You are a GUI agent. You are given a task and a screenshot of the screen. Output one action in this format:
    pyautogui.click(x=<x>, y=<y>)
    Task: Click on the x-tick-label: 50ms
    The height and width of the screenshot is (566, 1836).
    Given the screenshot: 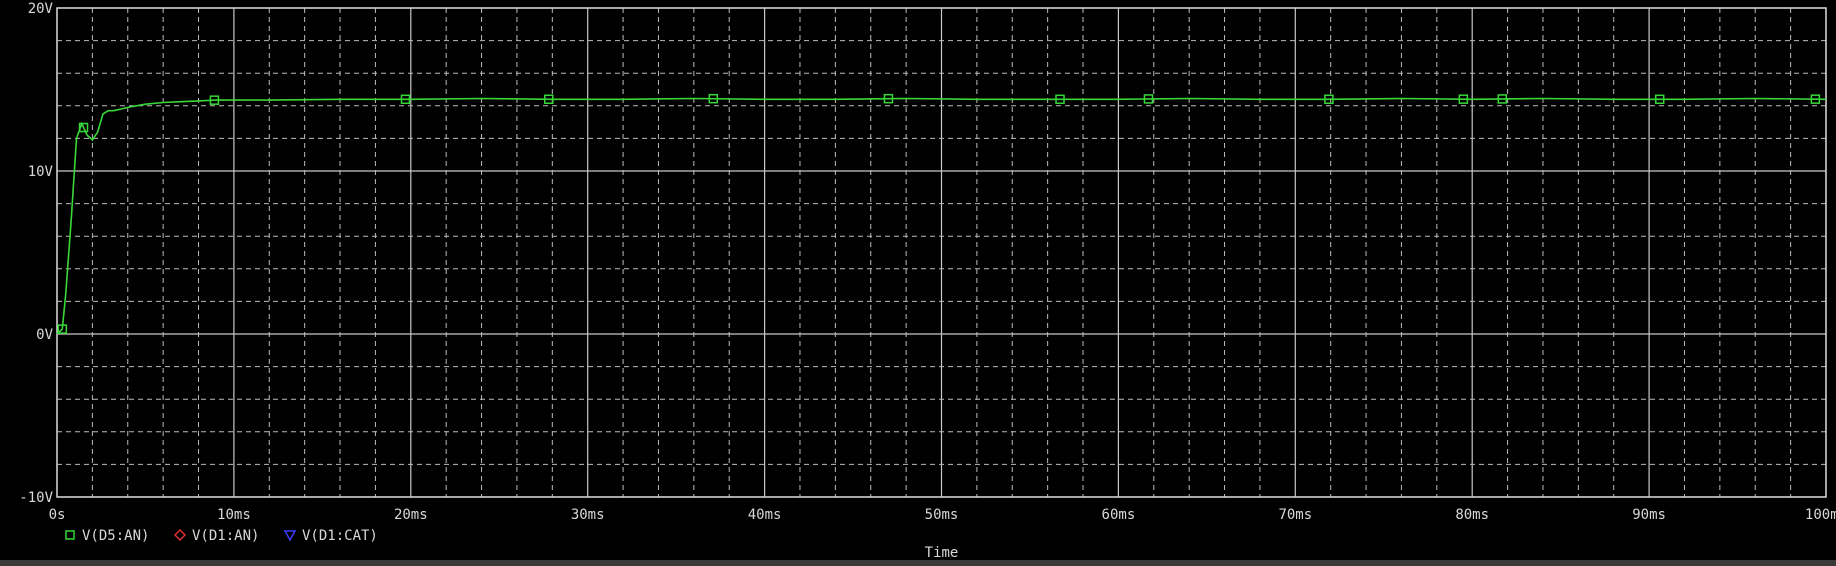 What is the action you would take?
    pyautogui.click(x=942, y=515)
    